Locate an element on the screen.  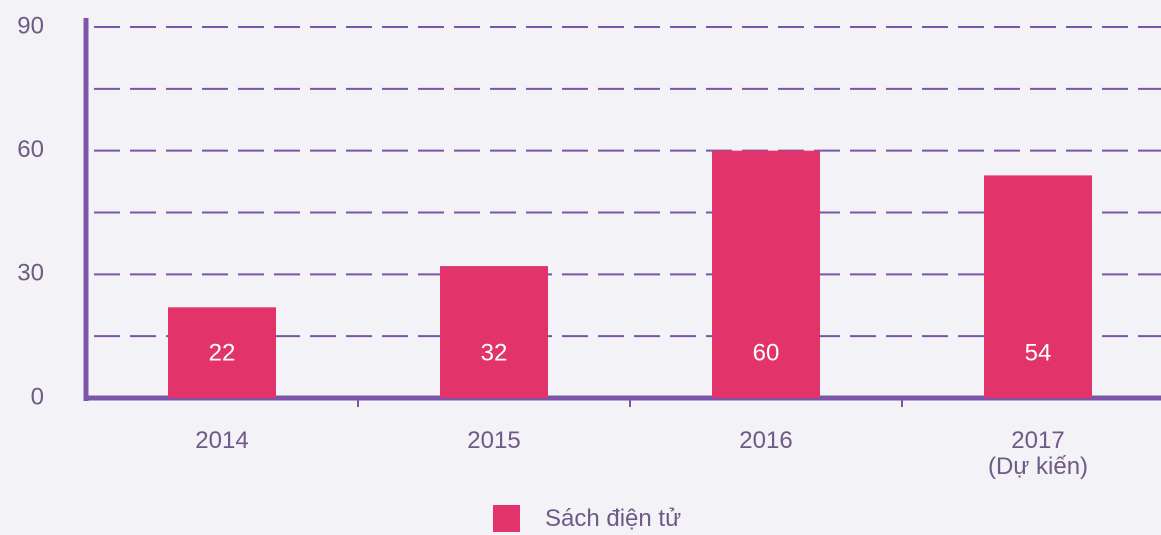
y-tick-label: 60 is located at coordinates (30, 149).